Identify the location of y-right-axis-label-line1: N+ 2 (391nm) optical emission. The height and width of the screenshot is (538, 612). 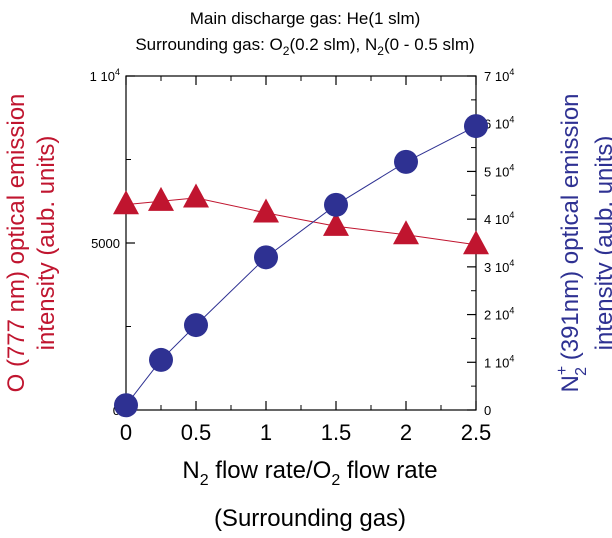
(572, 242).